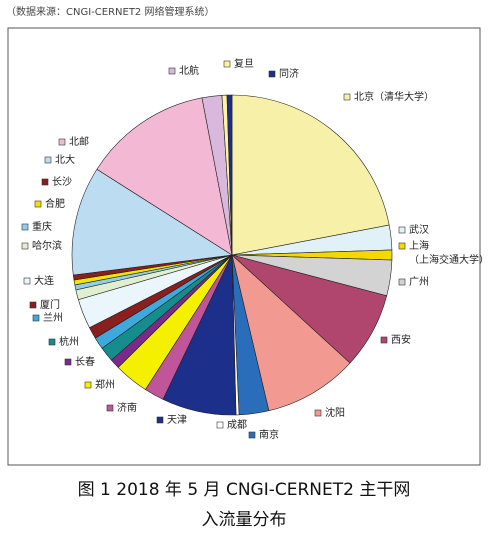  I want to click on slice-label: 郑州, so click(105, 384).